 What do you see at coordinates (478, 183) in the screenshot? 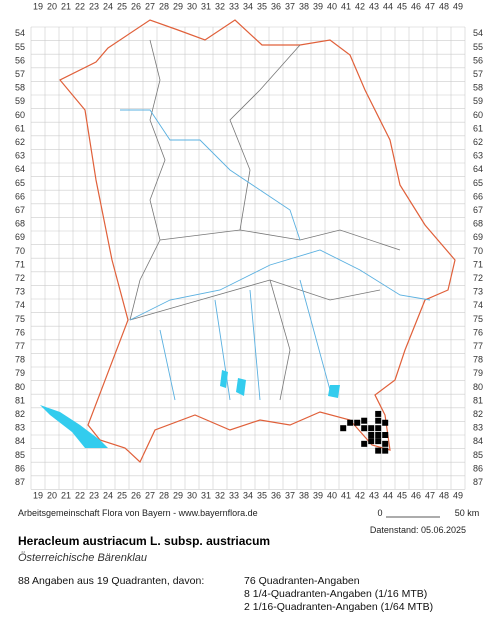
I see `row-label: 65` at bounding box center [478, 183].